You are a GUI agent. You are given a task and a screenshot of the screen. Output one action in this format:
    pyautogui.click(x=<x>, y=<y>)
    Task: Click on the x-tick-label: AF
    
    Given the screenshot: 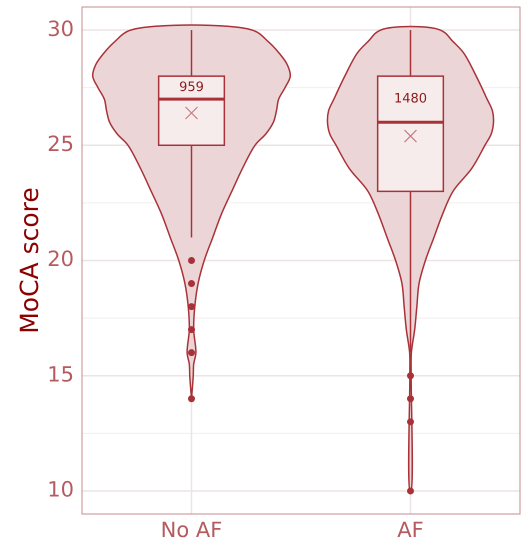 What is the action you would take?
    pyautogui.click(x=410, y=529)
    